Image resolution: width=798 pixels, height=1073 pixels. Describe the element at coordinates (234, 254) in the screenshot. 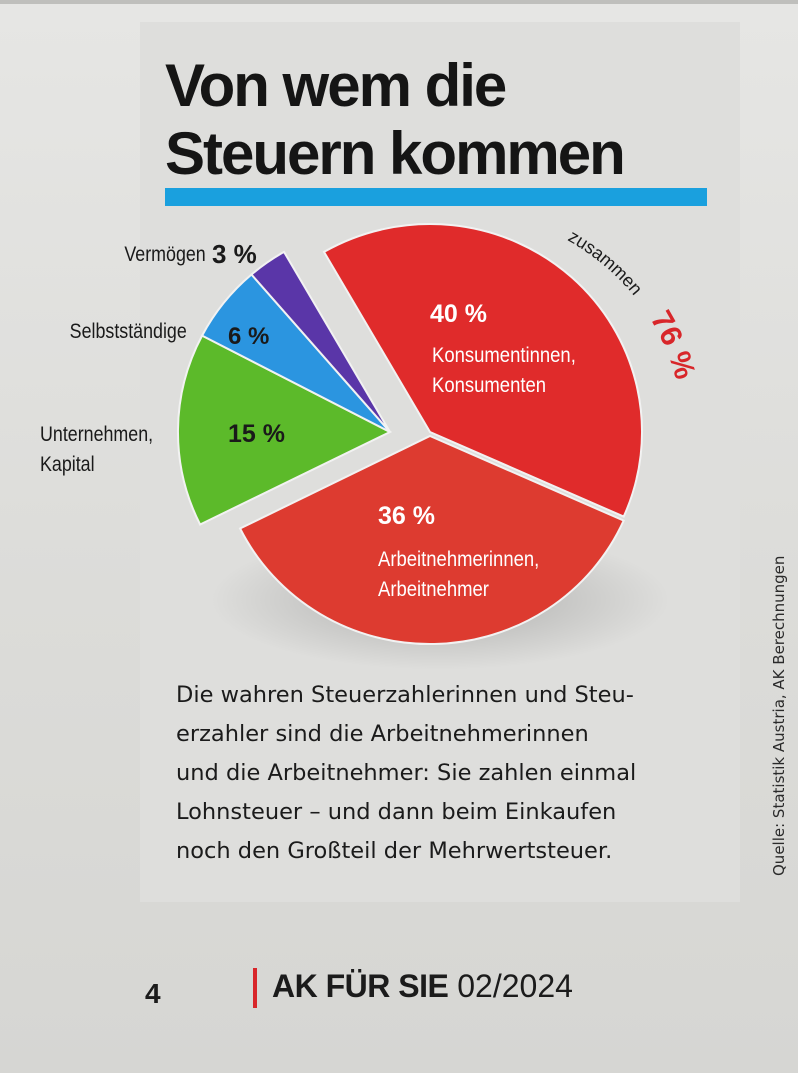

I see `value-vermoegen: 3 %` at that location.